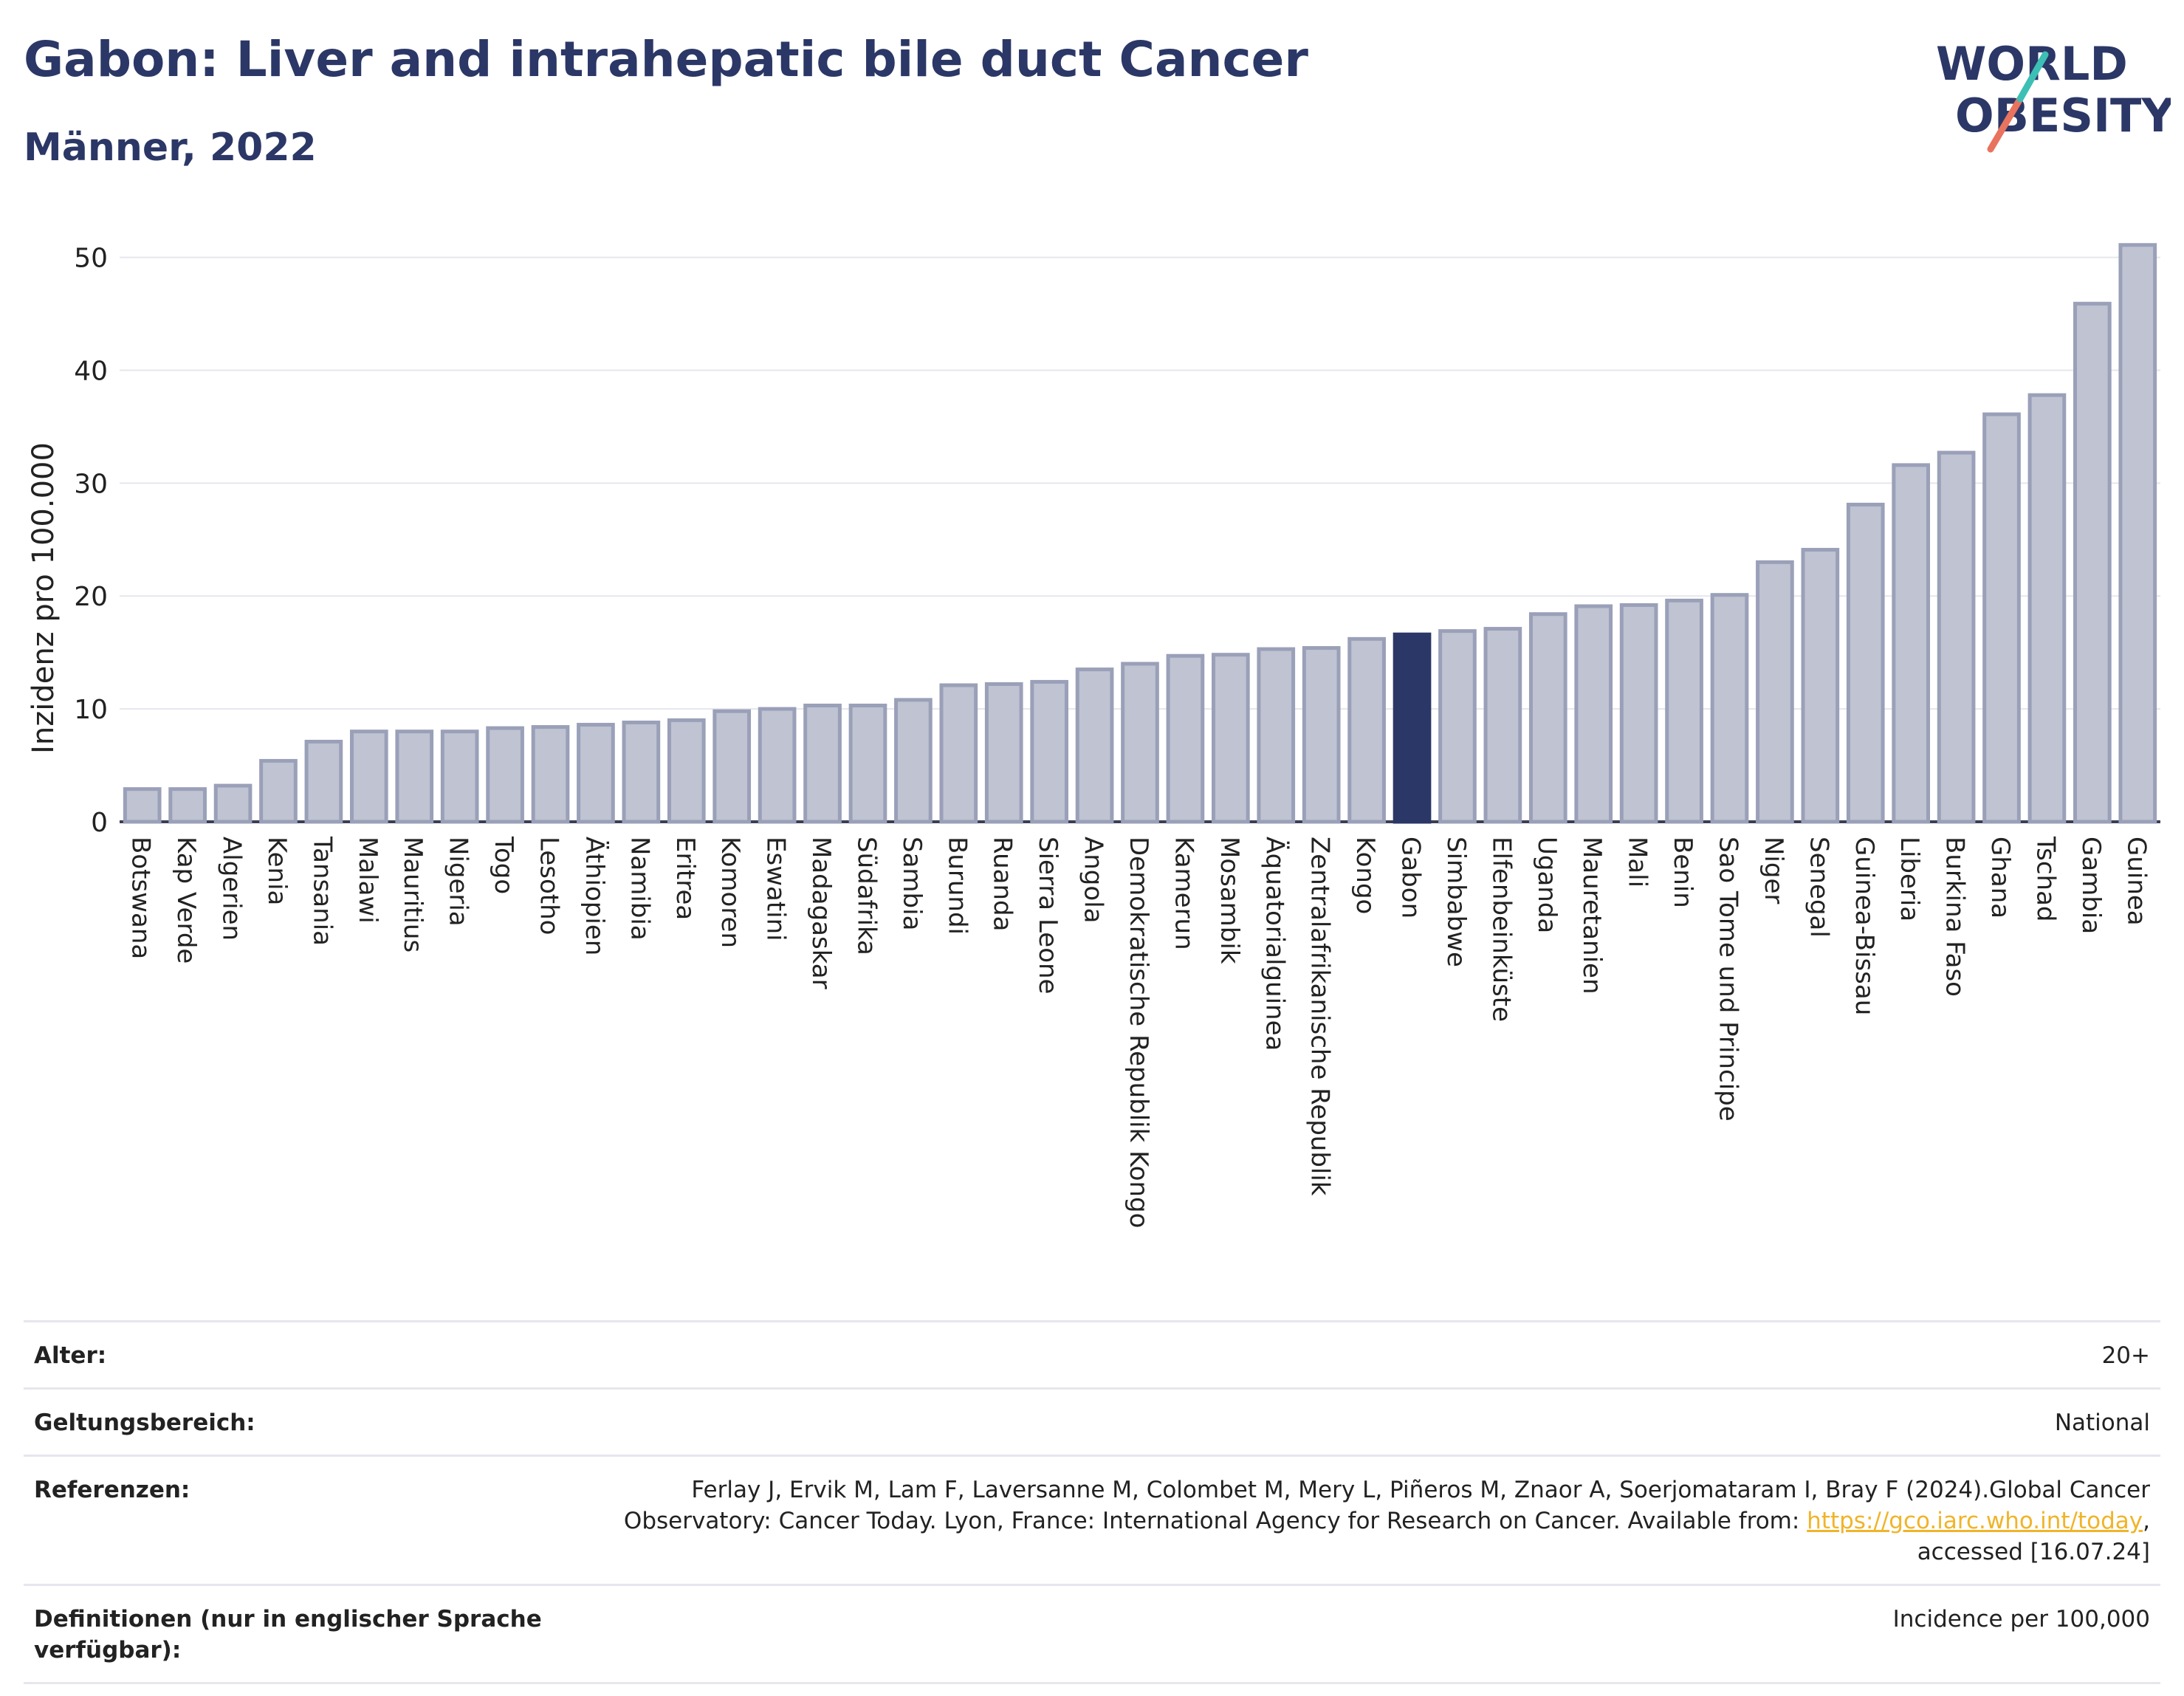 This screenshot has height=1696, width=2184. What do you see at coordinates (100, 823) in the screenshot?
I see `y-tick-label: 0` at bounding box center [100, 823].